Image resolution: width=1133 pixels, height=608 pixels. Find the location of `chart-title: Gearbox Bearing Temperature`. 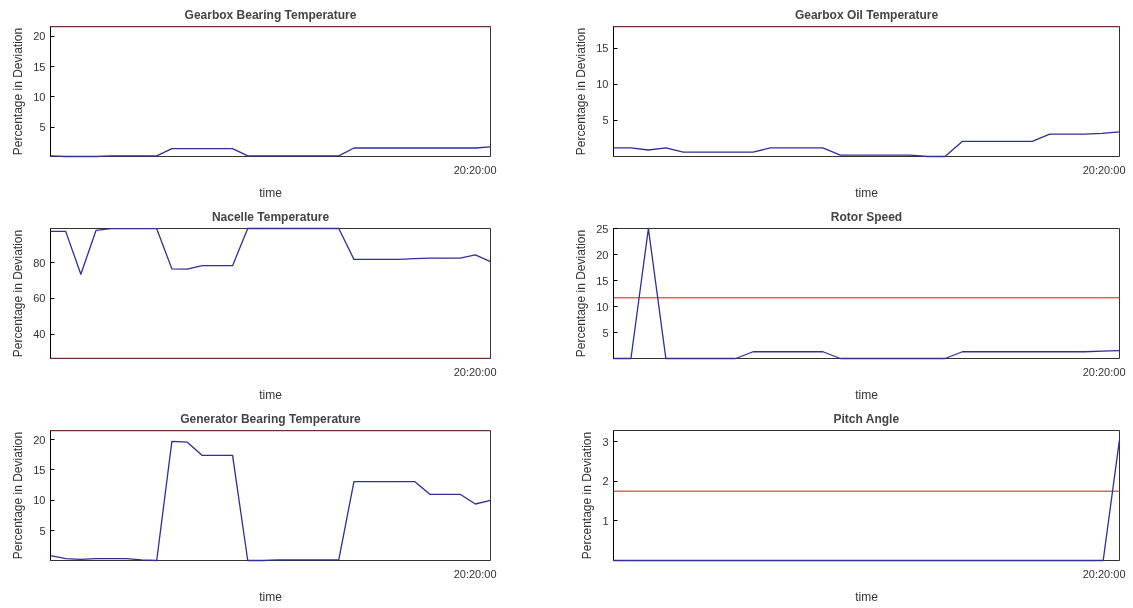

chart-title: Gearbox Bearing Temperature is located at coordinates (270, 14).